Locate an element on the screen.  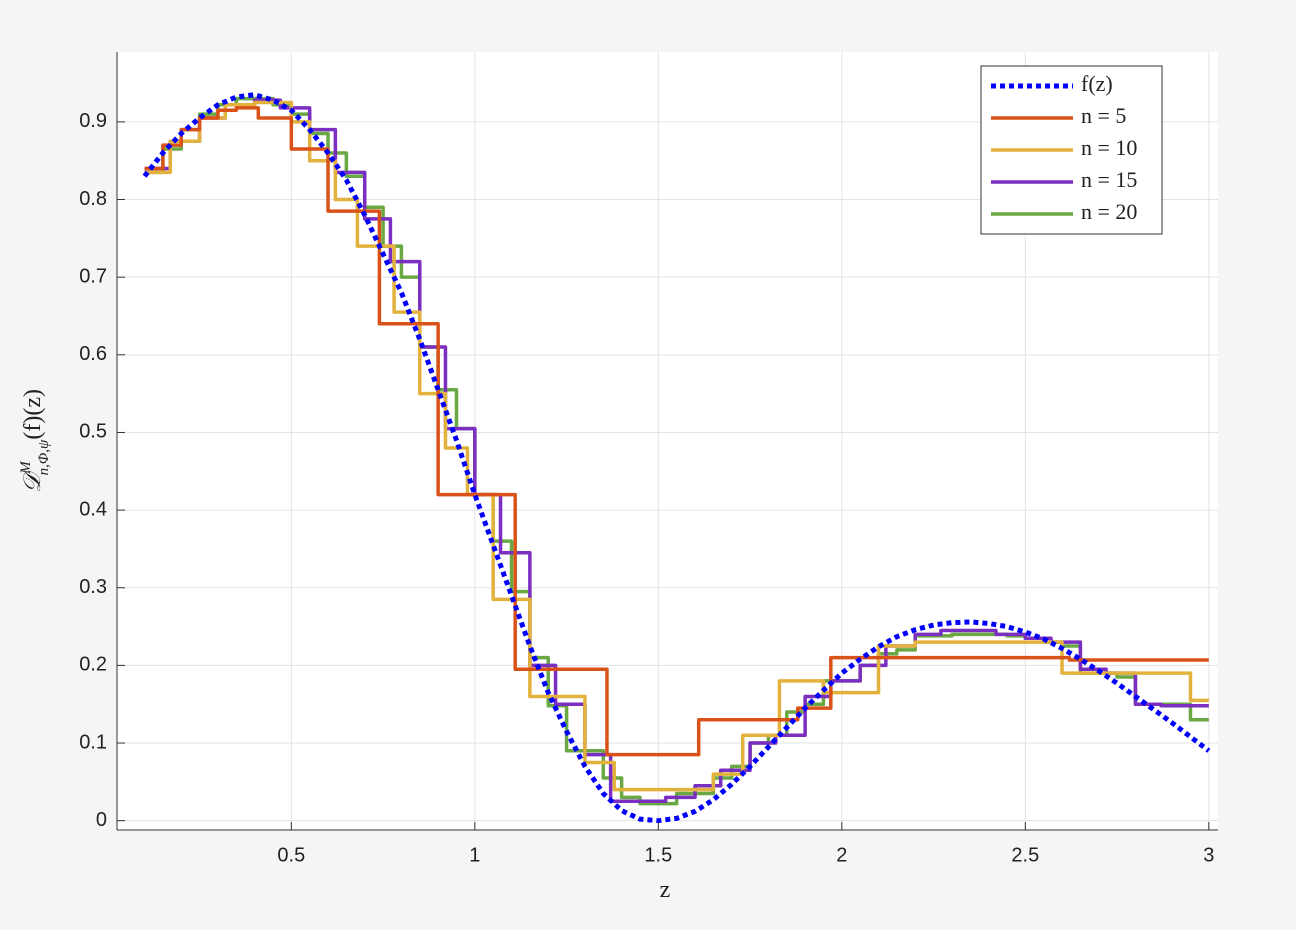
x-axis-label: z is located at coordinates (665, 890).